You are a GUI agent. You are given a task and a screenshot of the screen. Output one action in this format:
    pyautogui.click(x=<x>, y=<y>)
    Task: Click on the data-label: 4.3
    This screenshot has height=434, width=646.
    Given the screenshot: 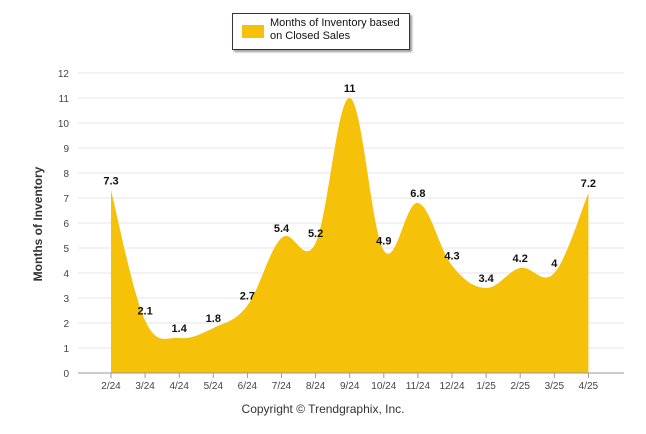 What is the action you would take?
    pyautogui.click(x=451, y=257)
    